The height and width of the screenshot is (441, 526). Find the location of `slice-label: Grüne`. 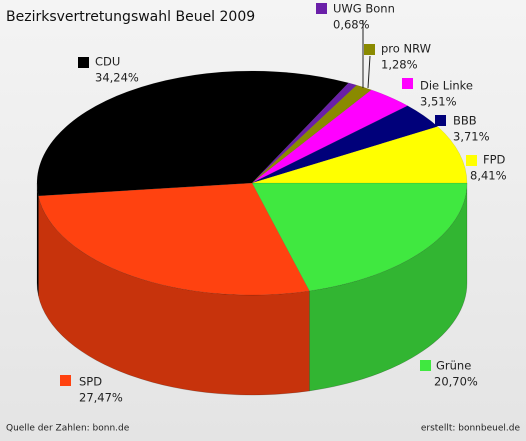

slice-label: Grüne is located at coordinates (453, 366).